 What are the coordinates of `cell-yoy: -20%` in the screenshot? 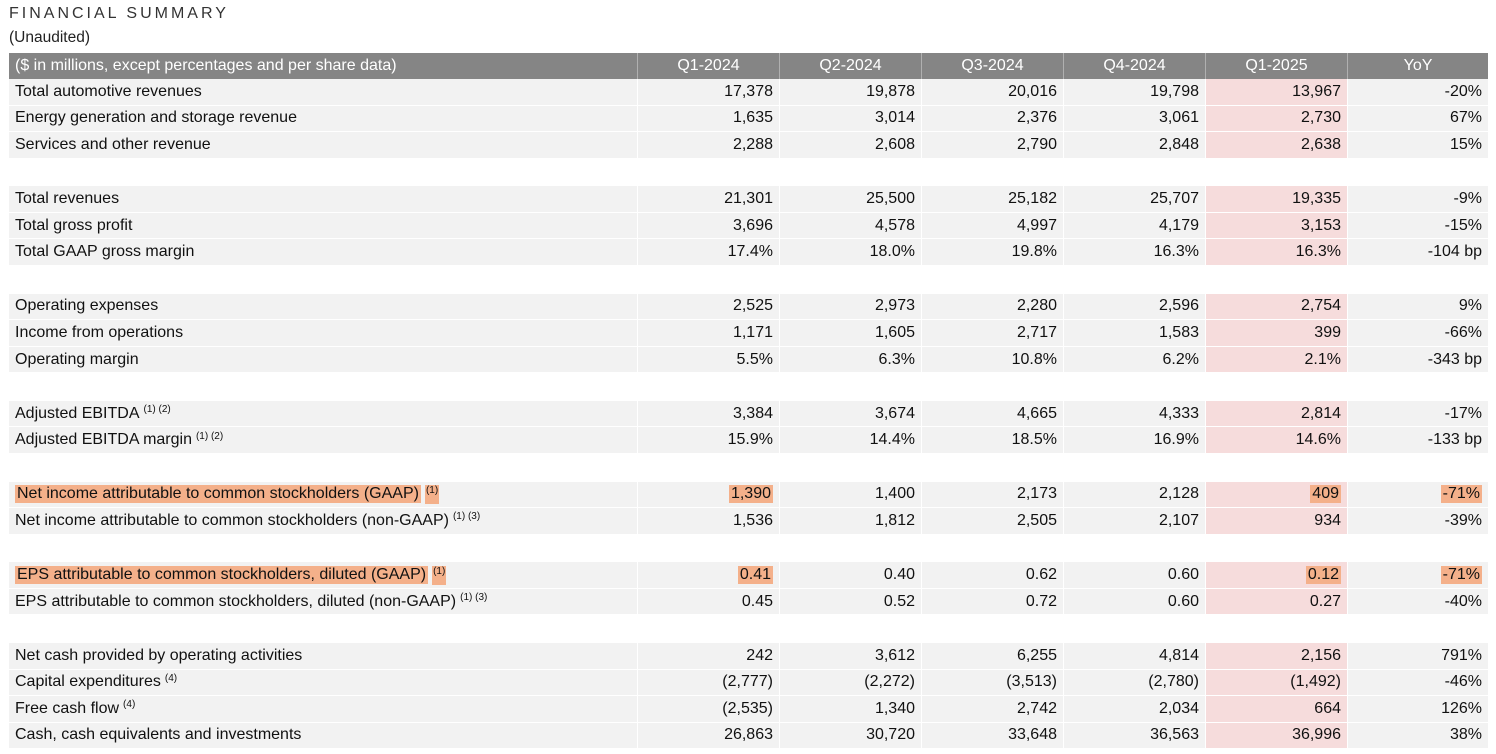 It's located at (1417, 92).